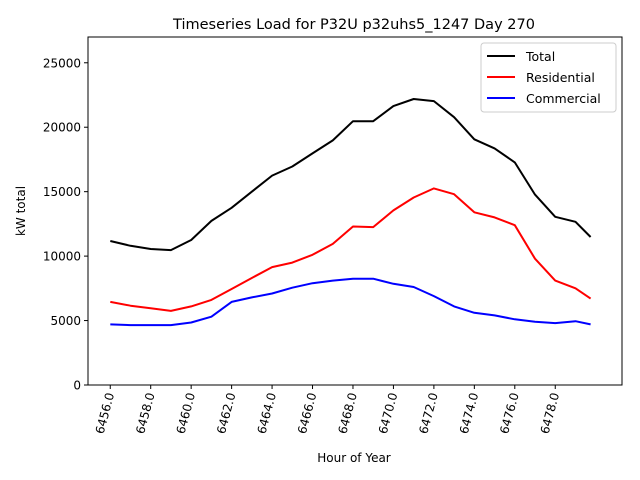 This screenshot has width=640, height=480. Describe the element at coordinates (347, 413) in the screenshot. I see `x-tick-label: 6468.0` at that location.